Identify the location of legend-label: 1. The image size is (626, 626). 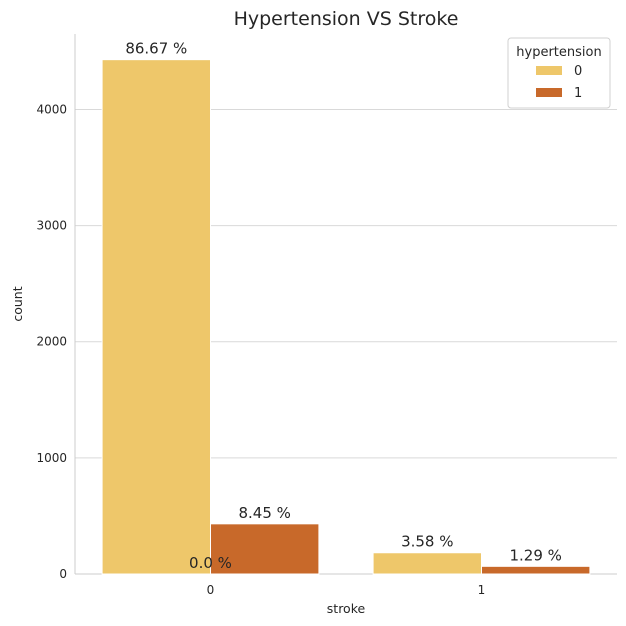
(578, 93).